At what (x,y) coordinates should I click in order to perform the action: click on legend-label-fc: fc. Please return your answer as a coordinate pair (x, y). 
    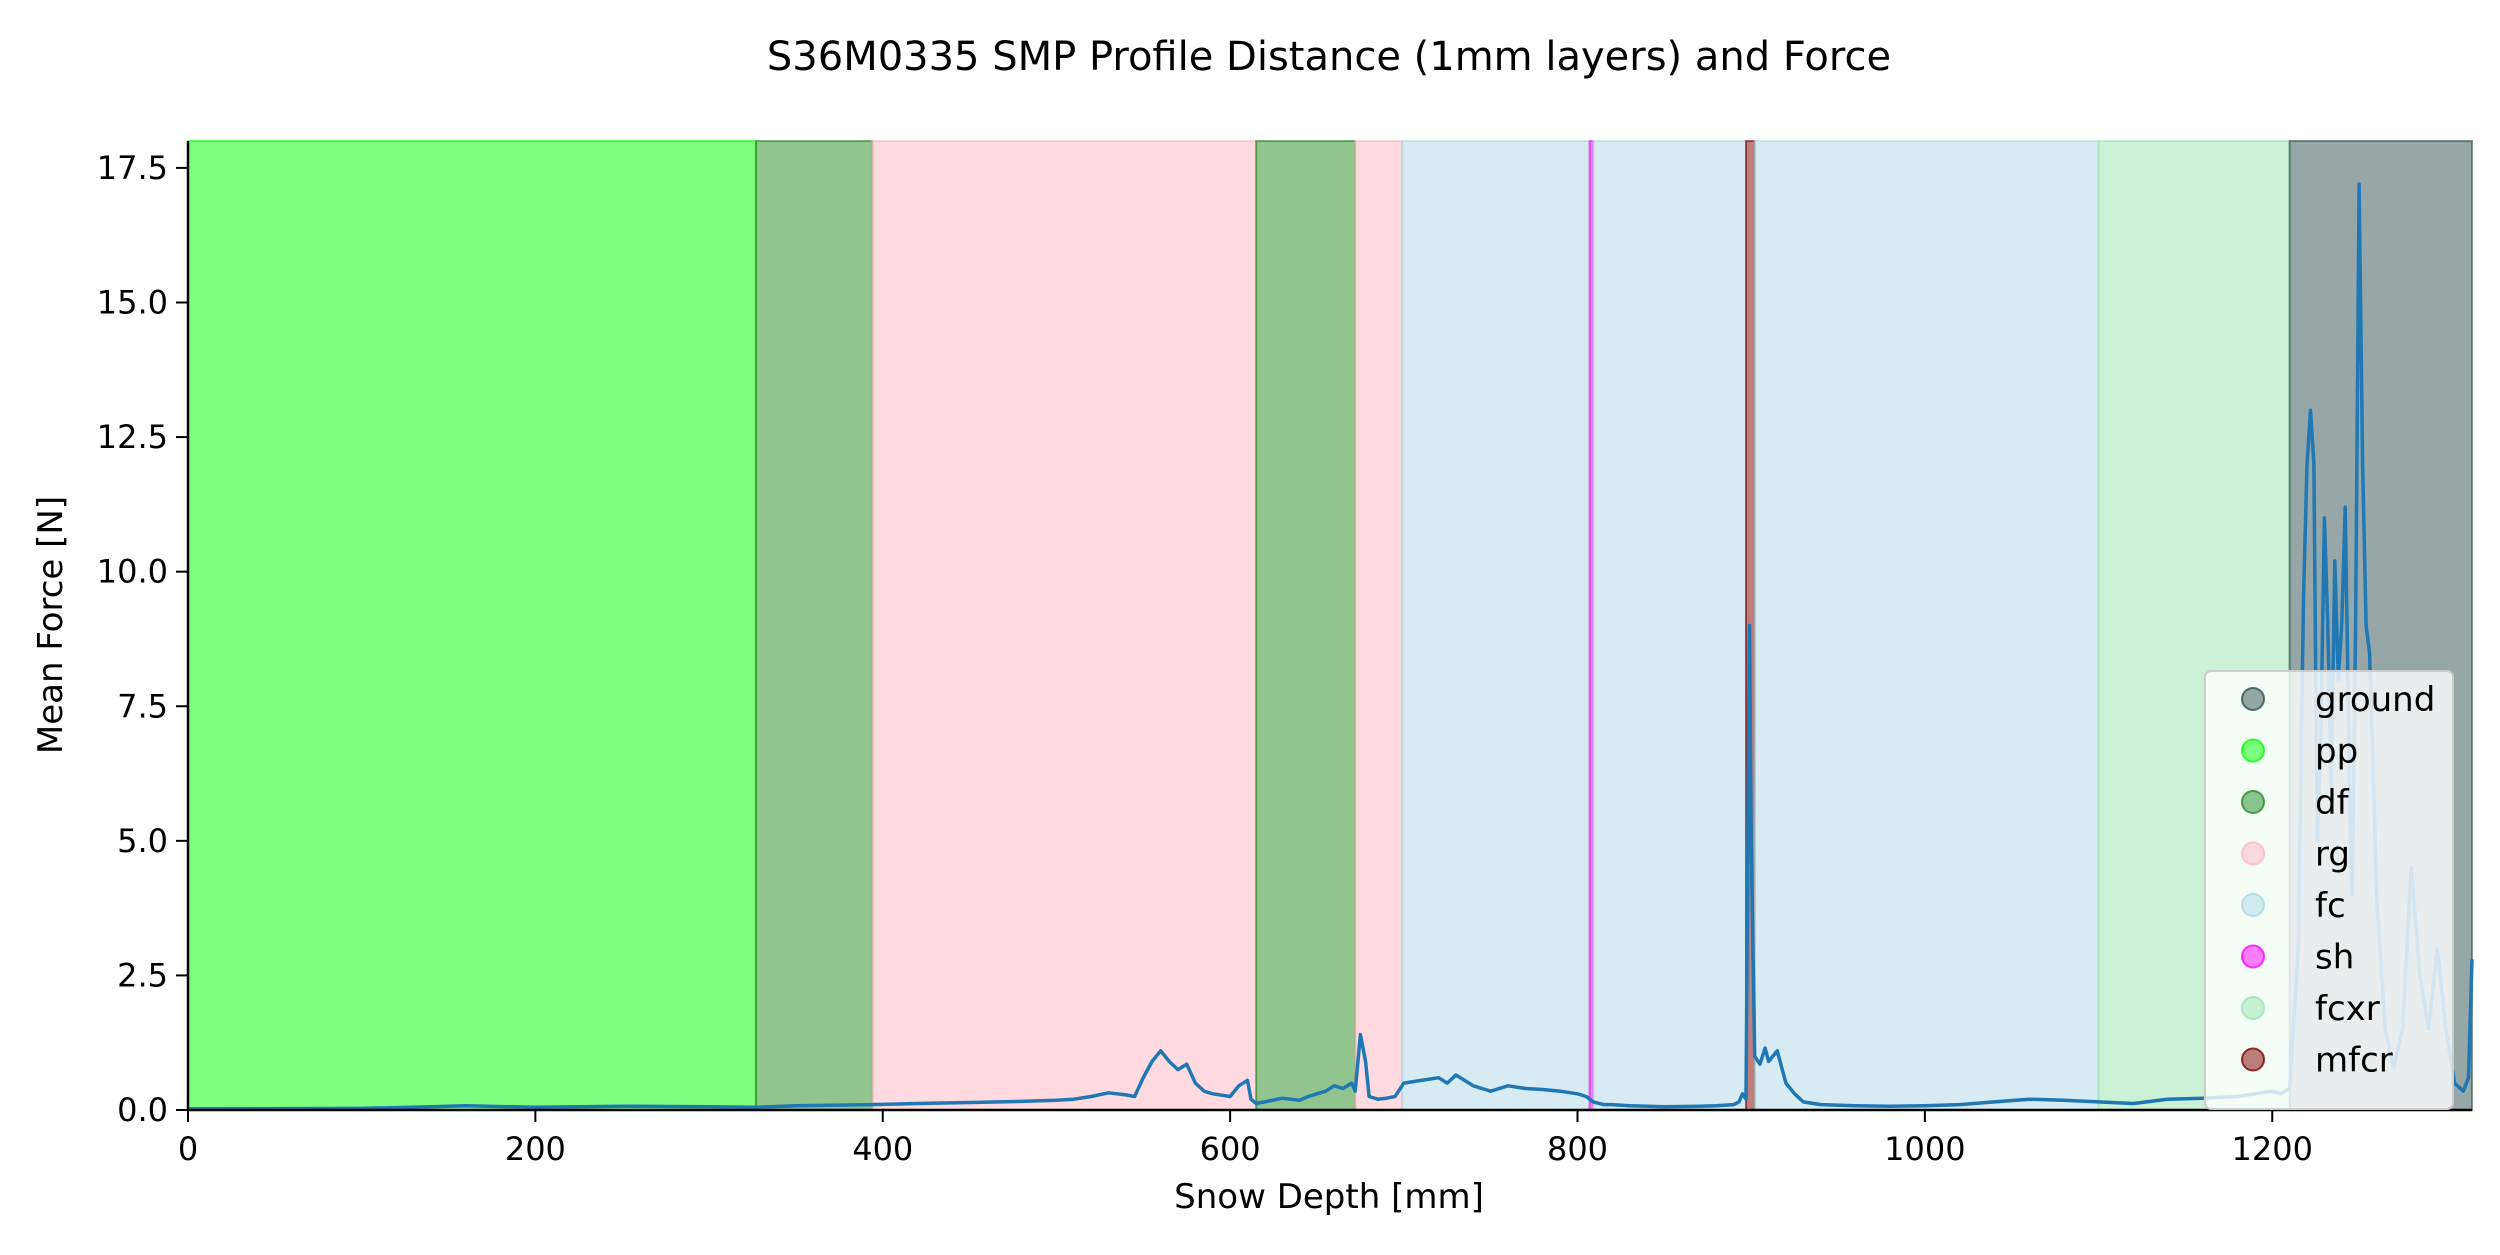
    Looking at the image, I should click on (2330, 906).